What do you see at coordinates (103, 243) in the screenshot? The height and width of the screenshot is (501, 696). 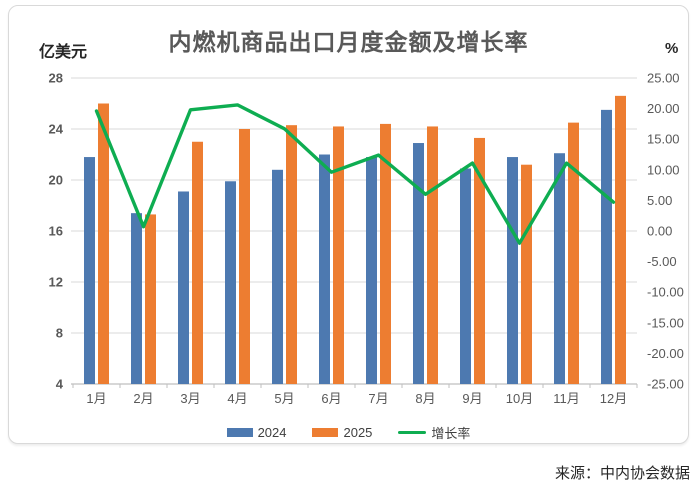 I see `bar-2025-1月` at bounding box center [103, 243].